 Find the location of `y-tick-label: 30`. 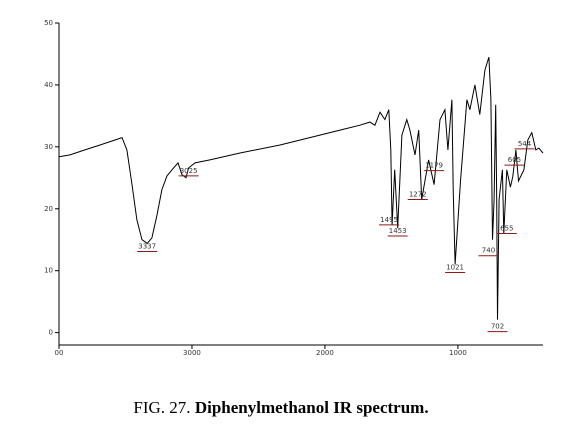

y-tick-label: 30 is located at coordinates (48, 147).